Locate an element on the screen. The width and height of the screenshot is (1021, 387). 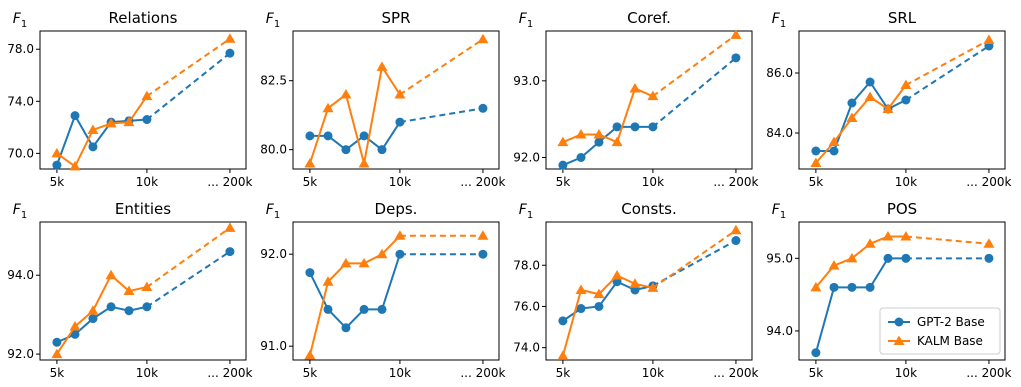
y-tick-label: 76.0 is located at coordinates (526, 306).